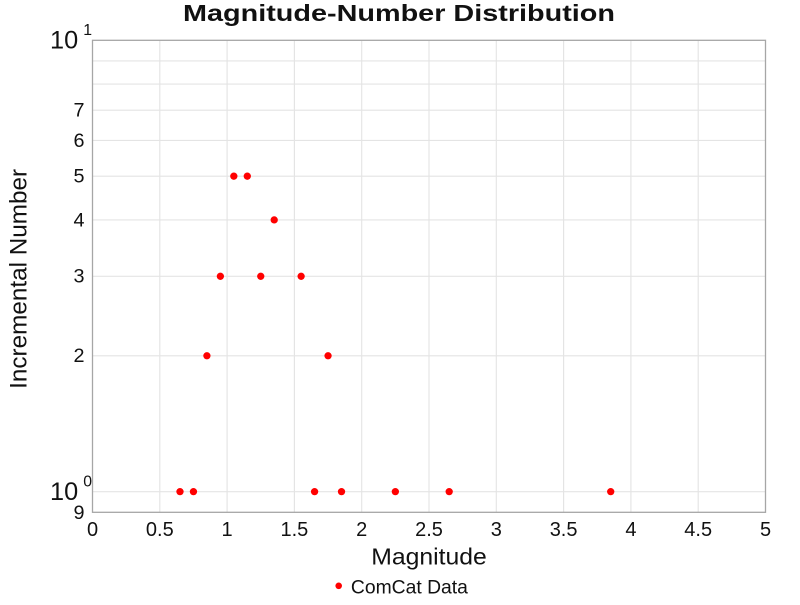 The width and height of the screenshot is (800, 605). Describe the element at coordinates (564, 530) in the screenshot. I see `svg-text: 3.5` at that location.